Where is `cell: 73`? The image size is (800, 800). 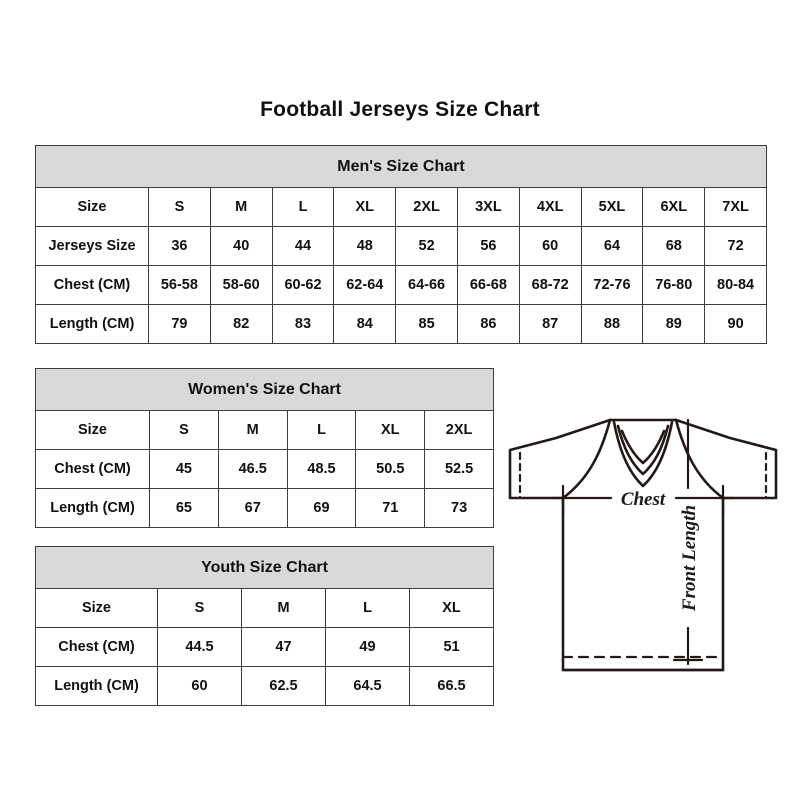
cell: 73 is located at coordinates (459, 508).